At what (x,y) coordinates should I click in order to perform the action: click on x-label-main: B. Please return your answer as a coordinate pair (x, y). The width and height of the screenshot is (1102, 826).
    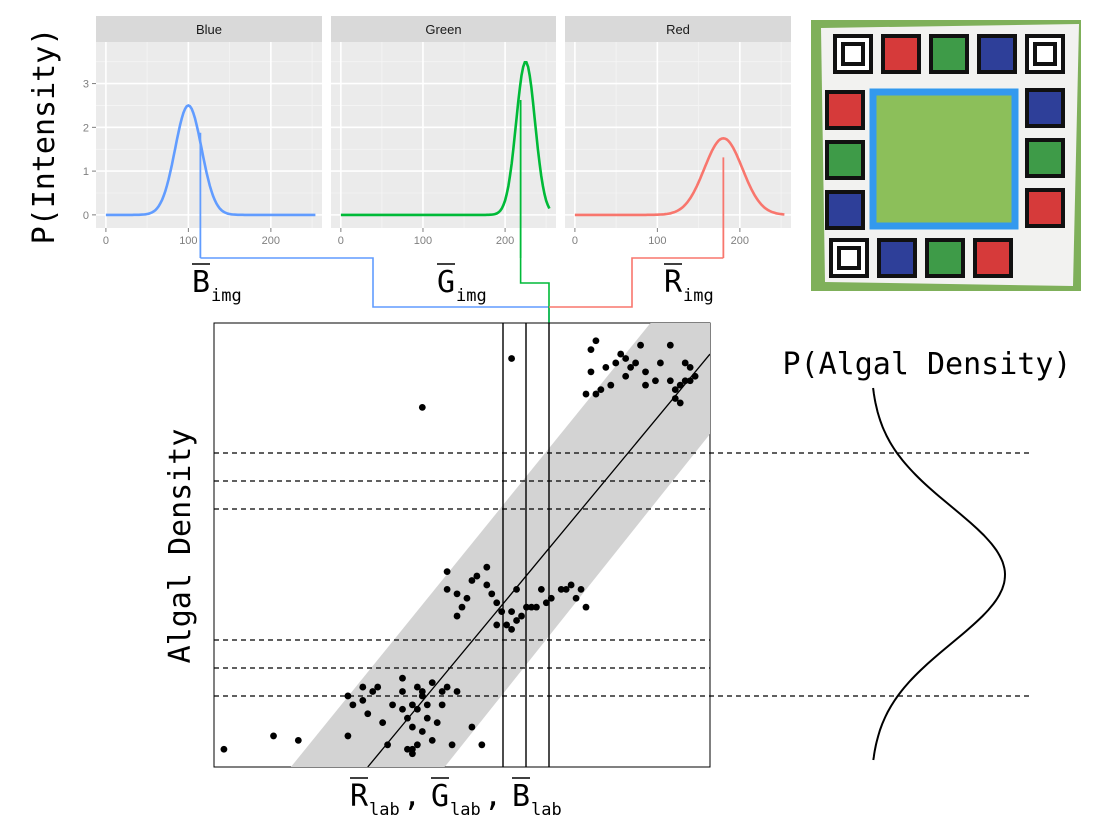
    Looking at the image, I should click on (521, 796).